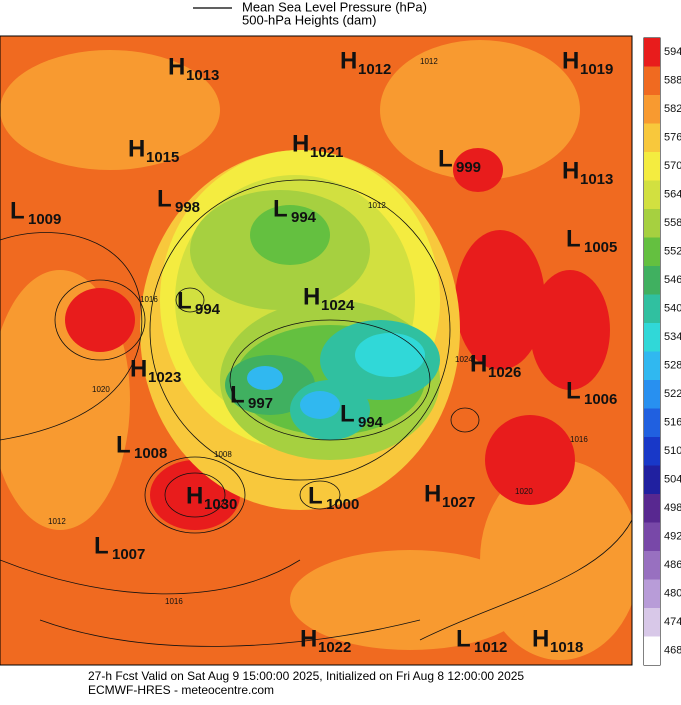  What do you see at coordinates (672, 537) in the screenshot?
I see `colorbar-tick-label: 492` at bounding box center [672, 537].